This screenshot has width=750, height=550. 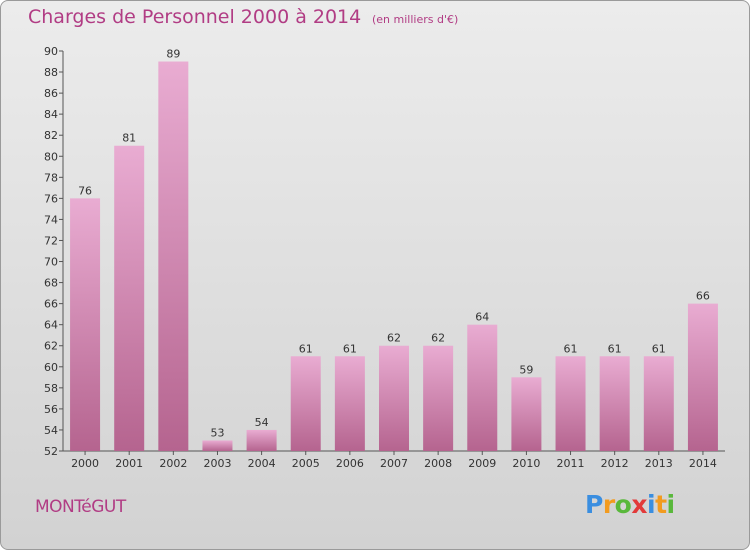 What do you see at coordinates (51, 51) in the screenshot?
I see `y-tick-label: 90` at bounding box center [51, 51].